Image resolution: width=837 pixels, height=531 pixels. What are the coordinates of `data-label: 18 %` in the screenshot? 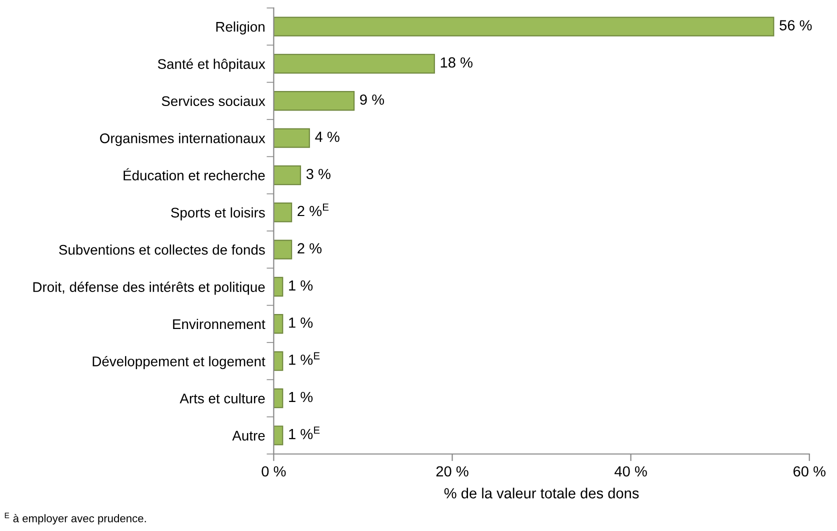 It's located at (456, 62).